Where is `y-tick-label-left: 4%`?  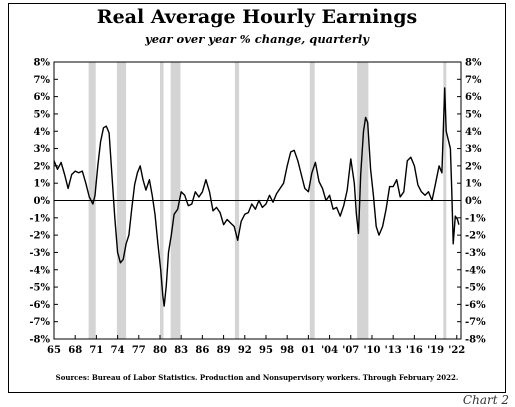 y-tick-label-left: 4% is located at coordinates (42, 132).